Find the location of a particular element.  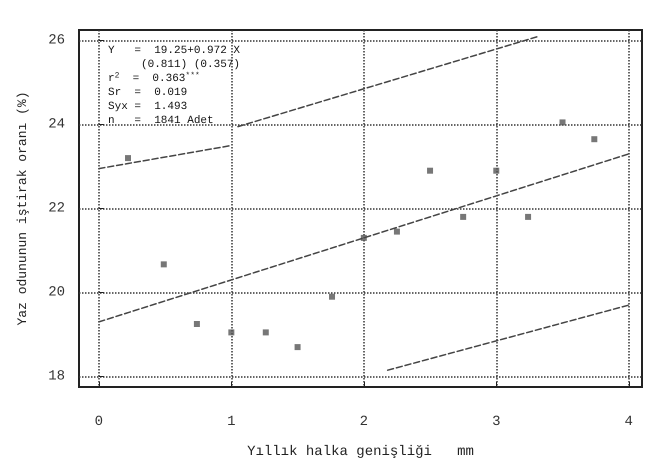

annotation: (0.811) (0.357) is located at coordinates (174, 65).